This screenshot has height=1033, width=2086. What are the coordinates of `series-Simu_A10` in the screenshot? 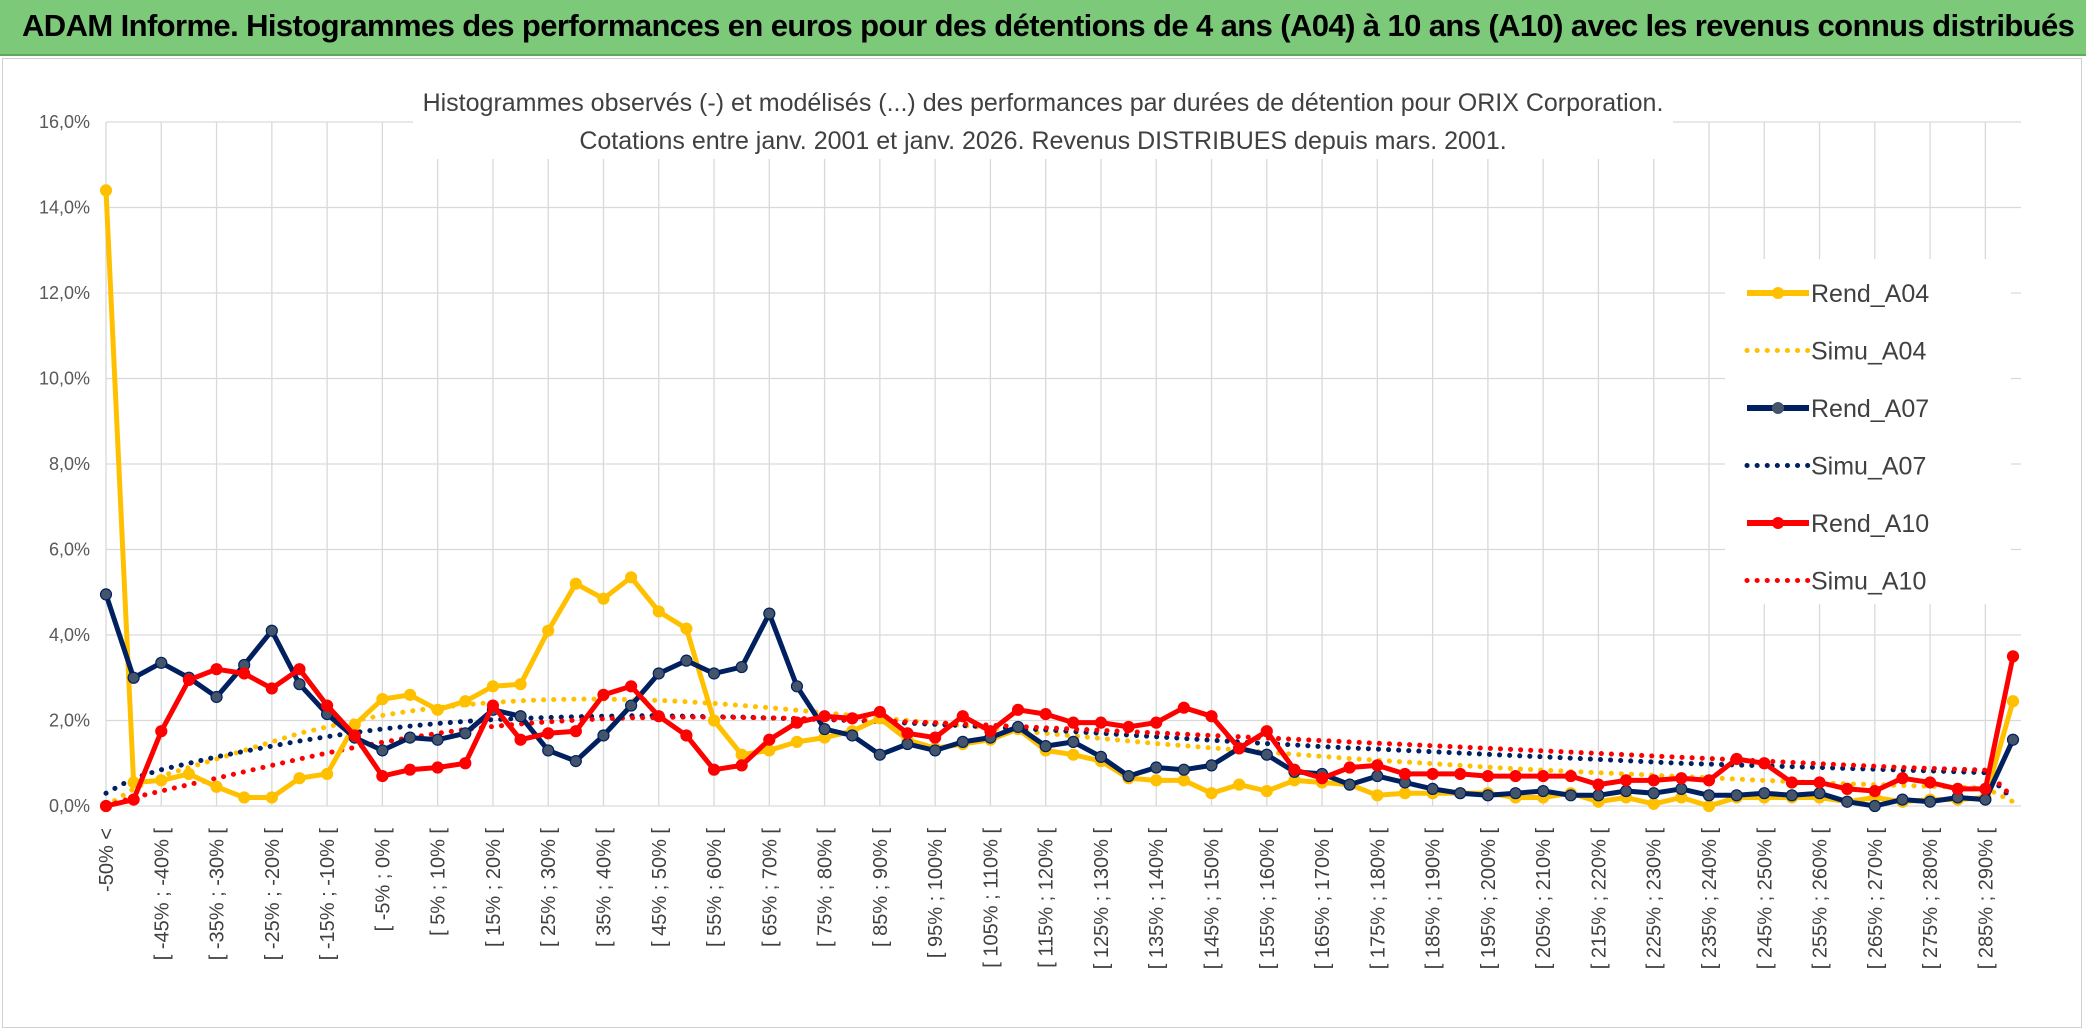 It's located at (1059, 761).